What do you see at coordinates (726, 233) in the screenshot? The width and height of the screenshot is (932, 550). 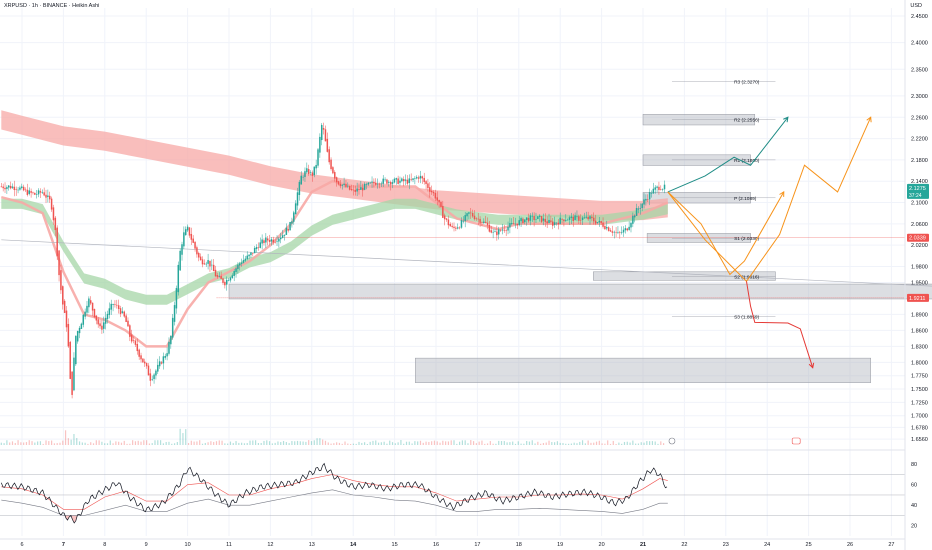 I see `orange-projection-a` at bounding box center [726, 233].